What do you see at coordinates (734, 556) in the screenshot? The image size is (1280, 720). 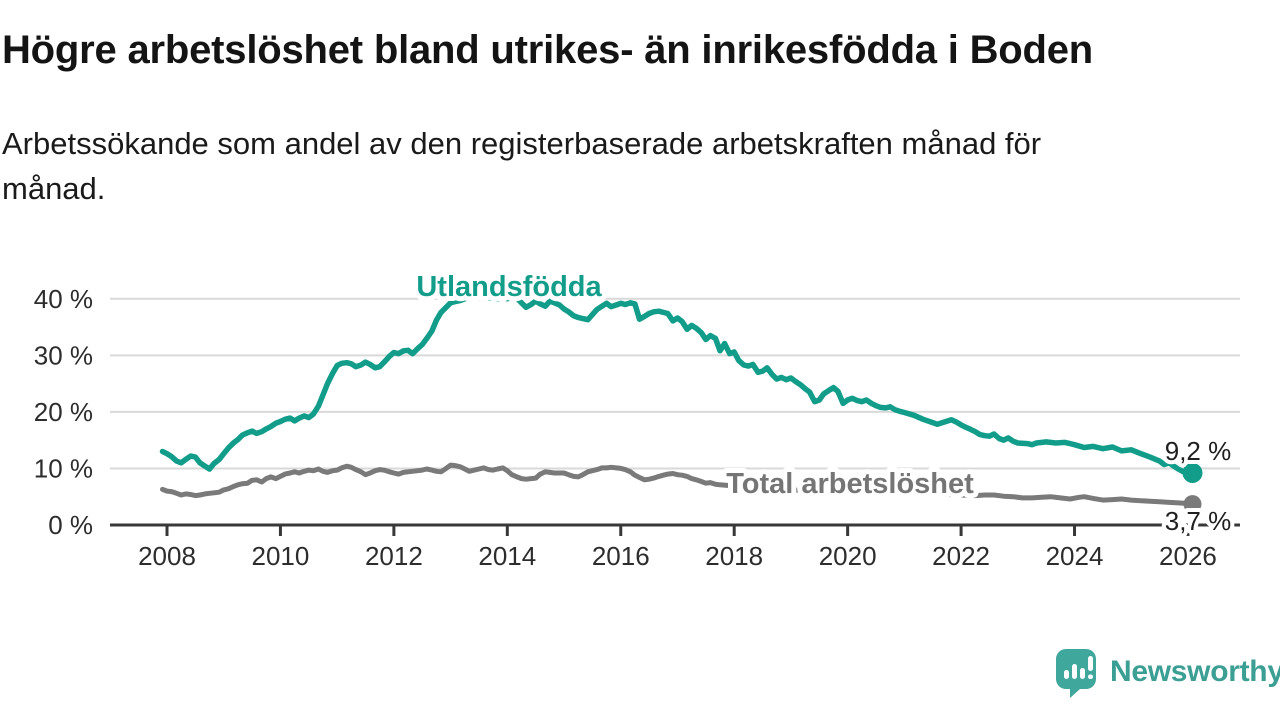 I see `x-tick-label: 2018` at bounding box center [734, 556].